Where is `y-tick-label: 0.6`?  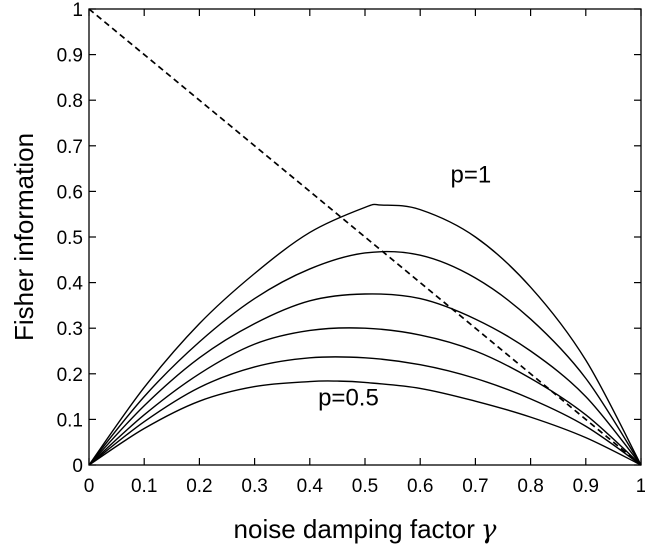 y-tick-label: 0.6 is located at coordinates (70, 192).